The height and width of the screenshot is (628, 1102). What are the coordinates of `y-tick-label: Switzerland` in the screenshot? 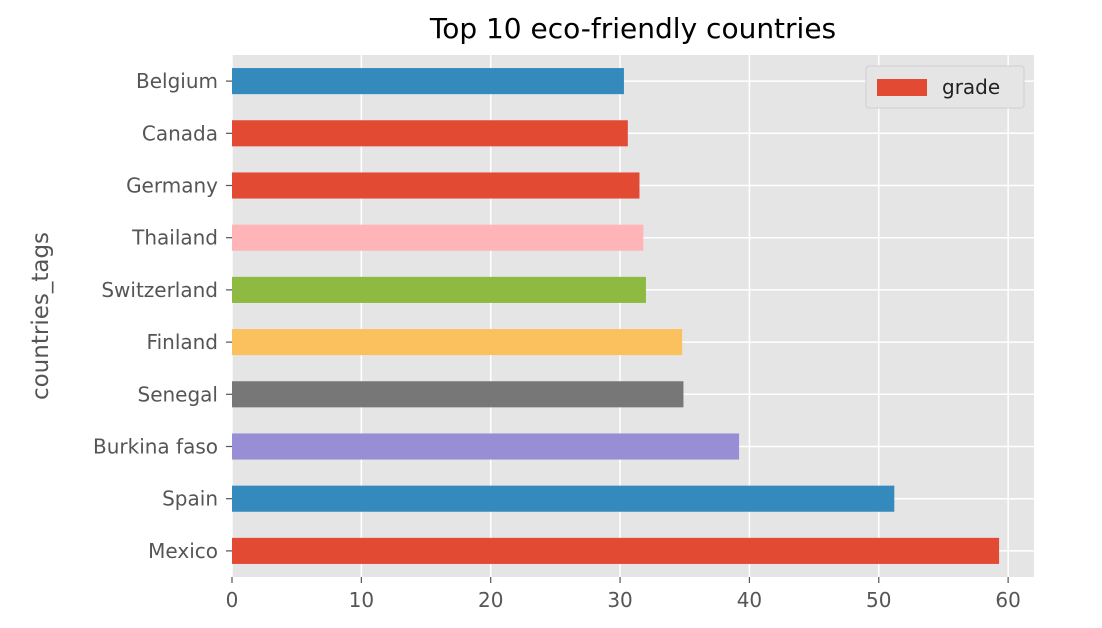 It's located at (159, 290).